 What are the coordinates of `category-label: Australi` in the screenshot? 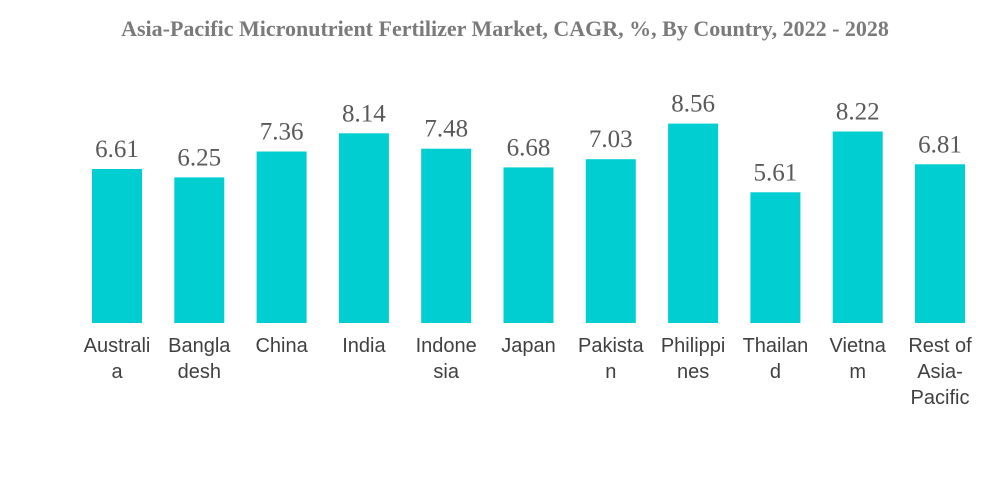 It's located at (117, 346).